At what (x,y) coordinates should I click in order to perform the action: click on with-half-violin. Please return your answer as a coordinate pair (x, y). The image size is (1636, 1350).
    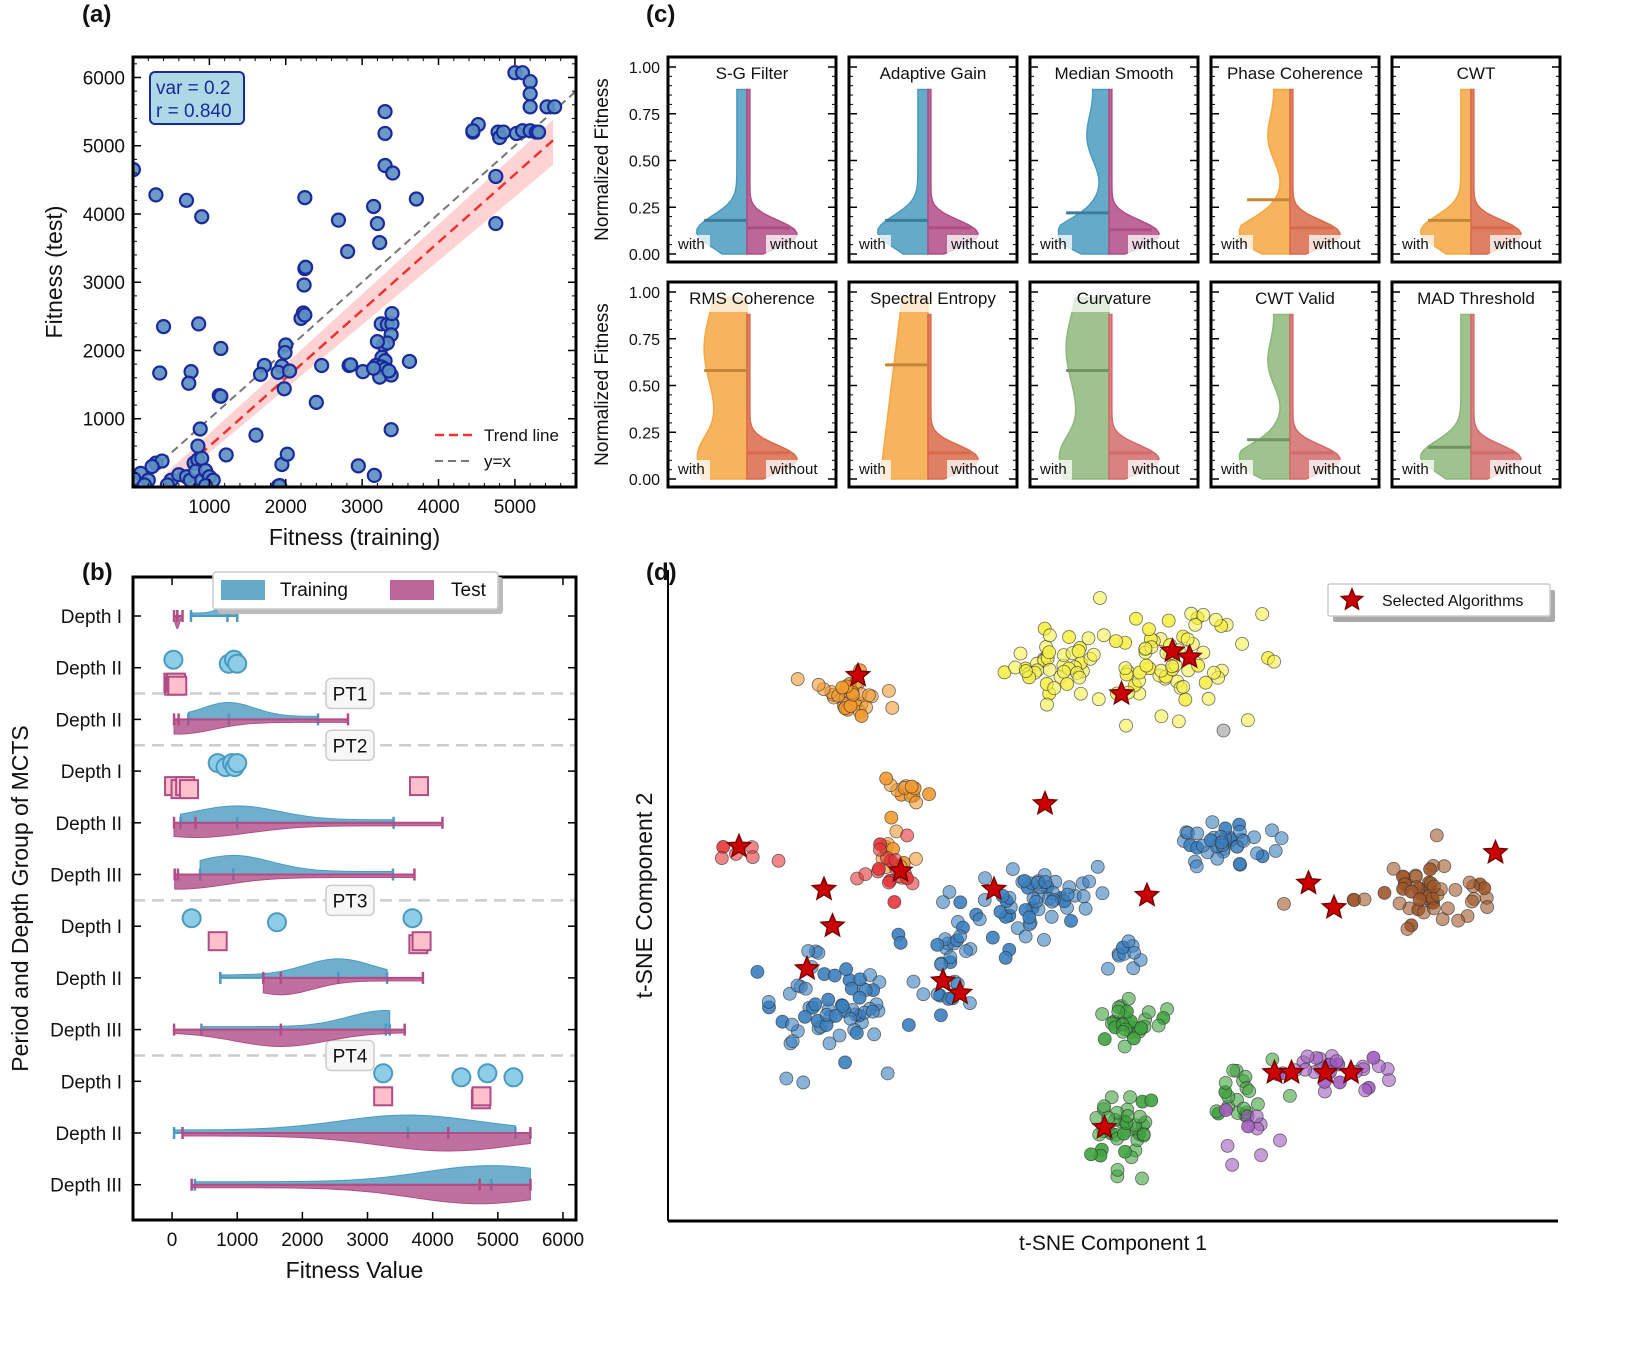
    Looking at the image, I should click on (722, 171).